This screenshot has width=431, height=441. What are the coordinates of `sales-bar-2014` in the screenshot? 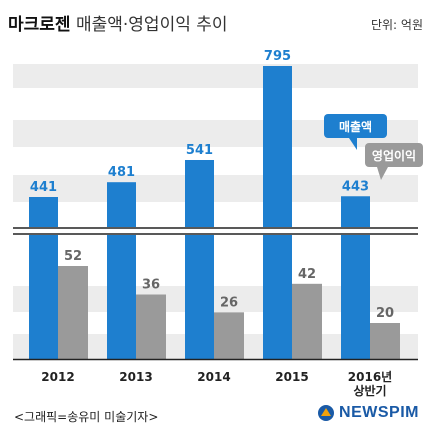 It's located at (199, 259).